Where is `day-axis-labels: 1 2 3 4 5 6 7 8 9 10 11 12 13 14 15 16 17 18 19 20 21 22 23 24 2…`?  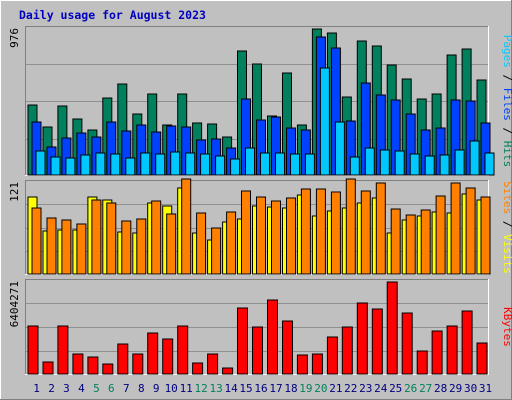
day-axis-labels: 1 2 3 4 5 6 7 8 9 10 11 12 13 14 15 16 17 18 19 20 21 22 23 24 2… is located at coordinates (262, 388).